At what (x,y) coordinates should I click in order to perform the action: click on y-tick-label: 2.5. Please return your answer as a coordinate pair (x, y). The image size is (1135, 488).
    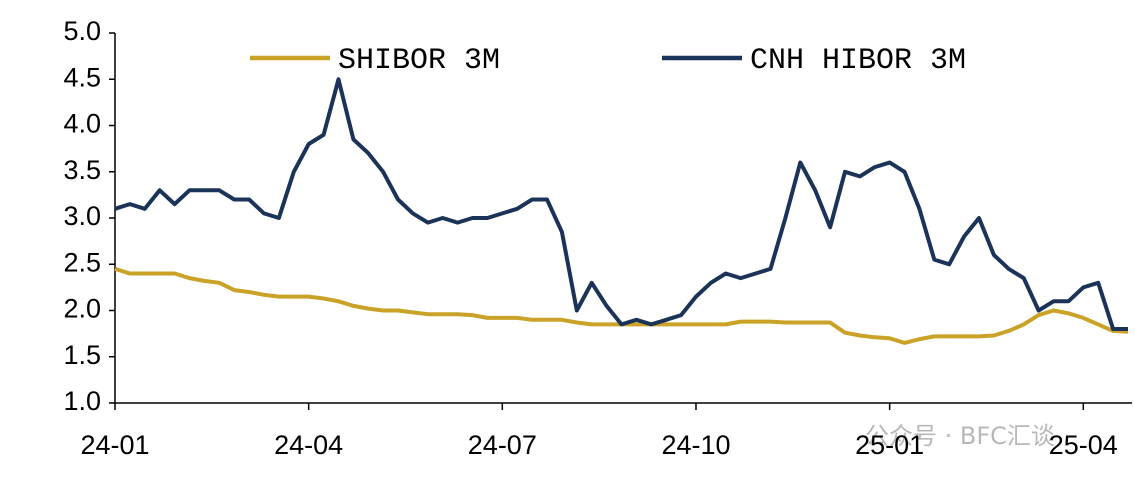
    Looking at the image, I should click on (82, 262).